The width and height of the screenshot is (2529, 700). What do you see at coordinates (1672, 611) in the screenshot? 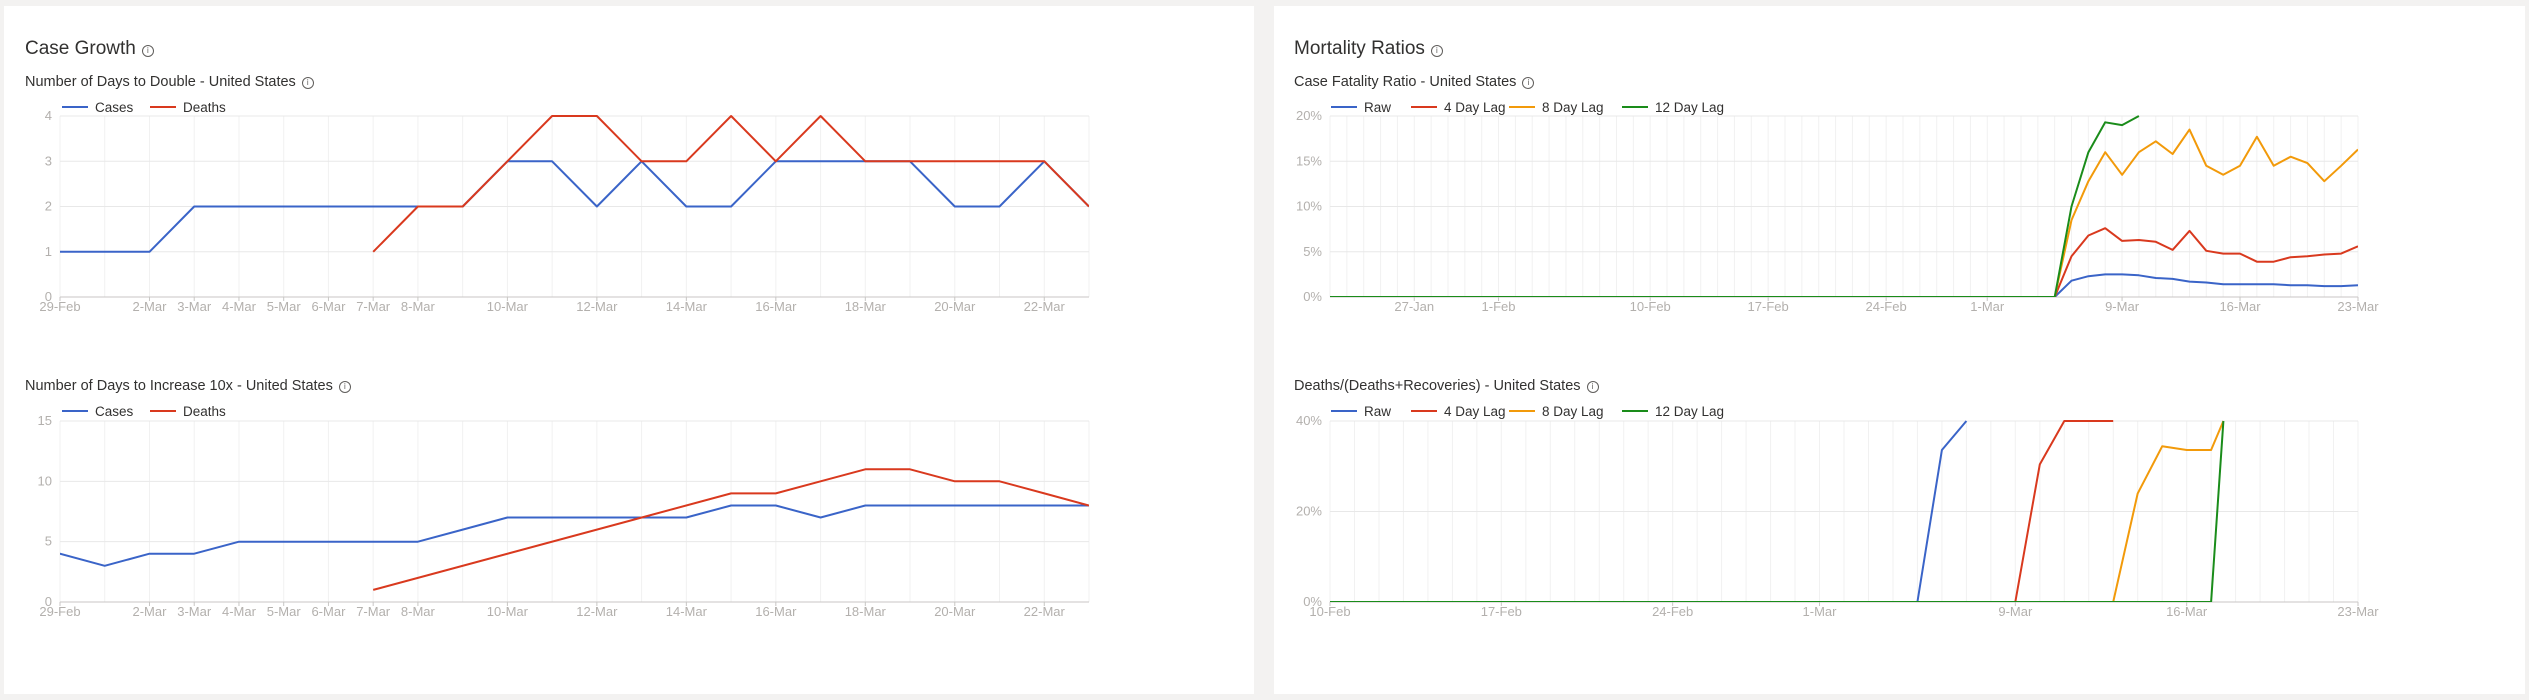
I see `recov-x-tick-label: 24-Feb` at bounding box center [1672, 611].